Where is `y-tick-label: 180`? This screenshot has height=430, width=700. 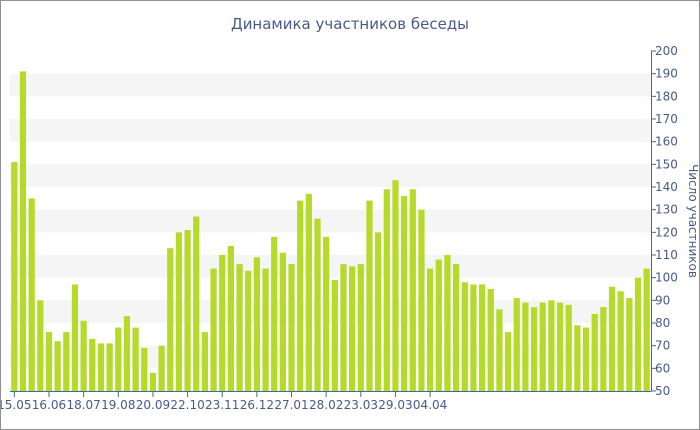 y-tick-label: 180 is located at coordinates (666, 96).